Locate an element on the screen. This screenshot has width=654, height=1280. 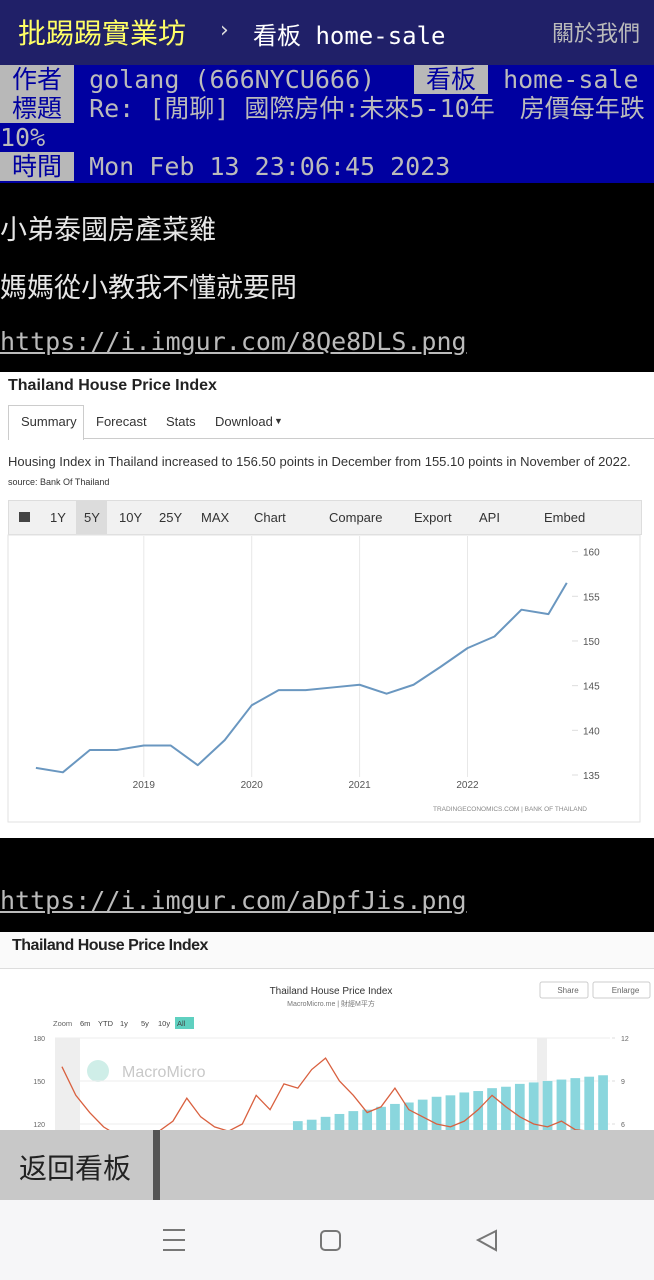
title: Re: [閒聊] 國際房仲:未來5-10年 房價每年跌10% is located at coordinates (322, 123).